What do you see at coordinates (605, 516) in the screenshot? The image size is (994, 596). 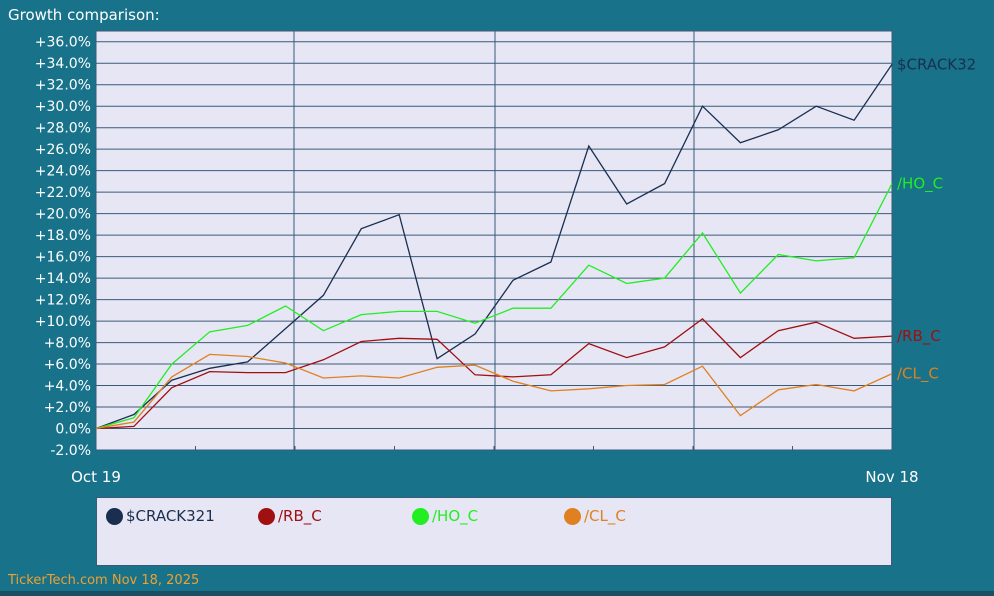 I see `legend-label-cl-c: /CL_C` at bounding box center [605, 516].